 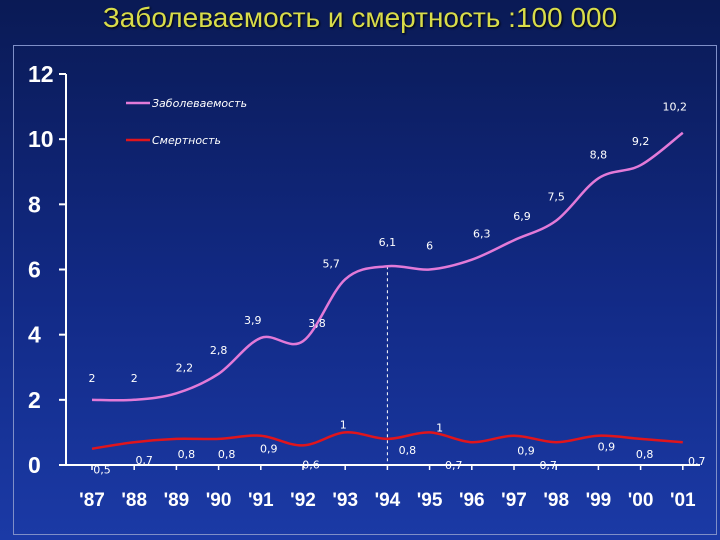 I want to click on x-tick-label: '92, so click(x=303, y=500).